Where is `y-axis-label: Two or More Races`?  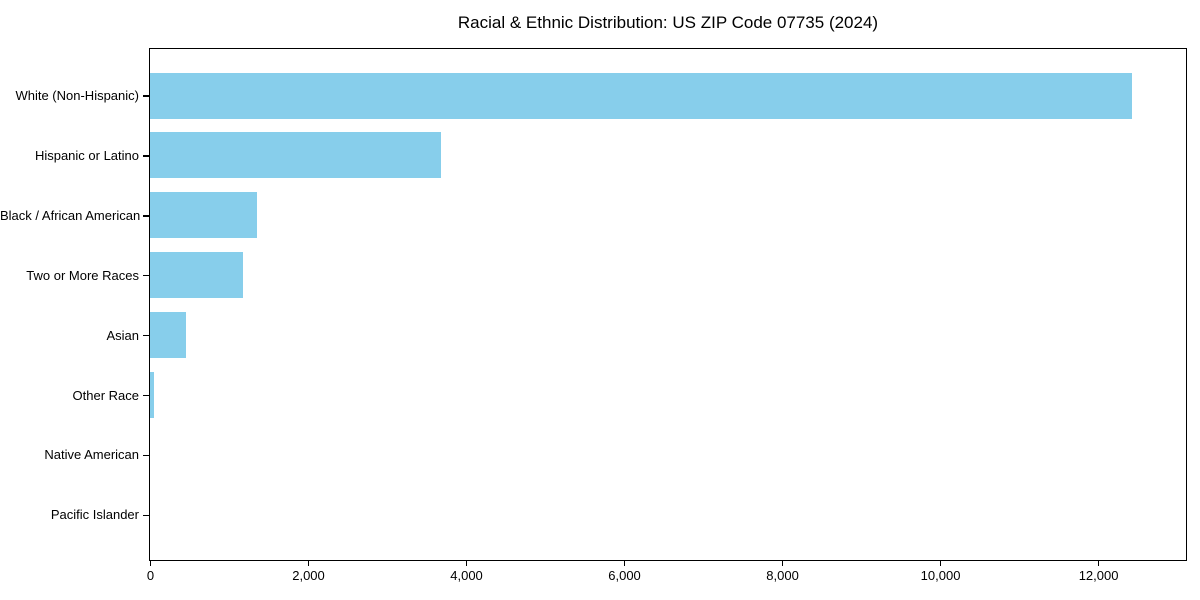 y-axis-label: Two or More Races is located at coordinates (82, 275).